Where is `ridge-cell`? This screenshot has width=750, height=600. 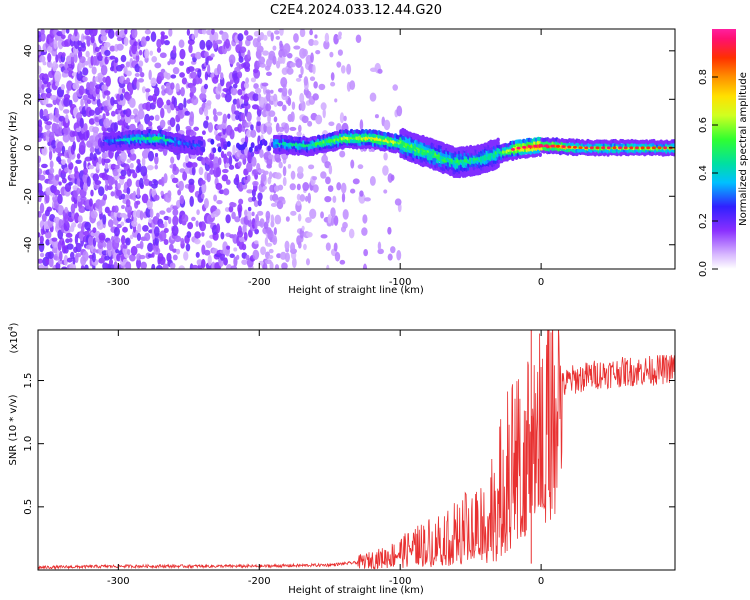
ridge-cell is located at coordinates (225, 146).